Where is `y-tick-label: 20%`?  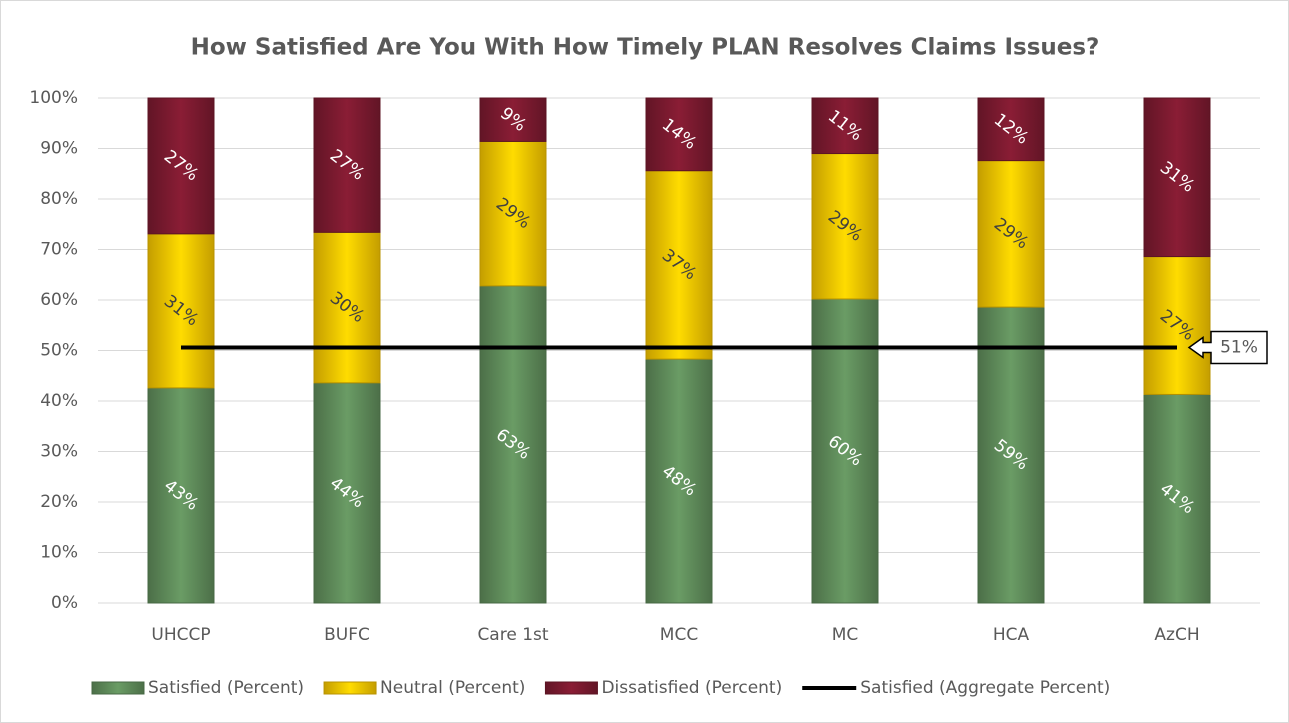
y-tick-label: 20% is located at coordinates (59, 502).